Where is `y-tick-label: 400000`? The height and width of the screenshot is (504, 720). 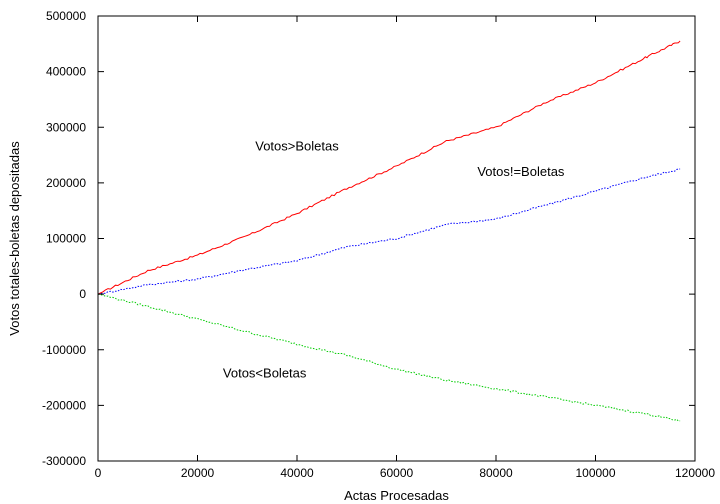 y-tick-label: 400000 is located at coordinates (66, 72).